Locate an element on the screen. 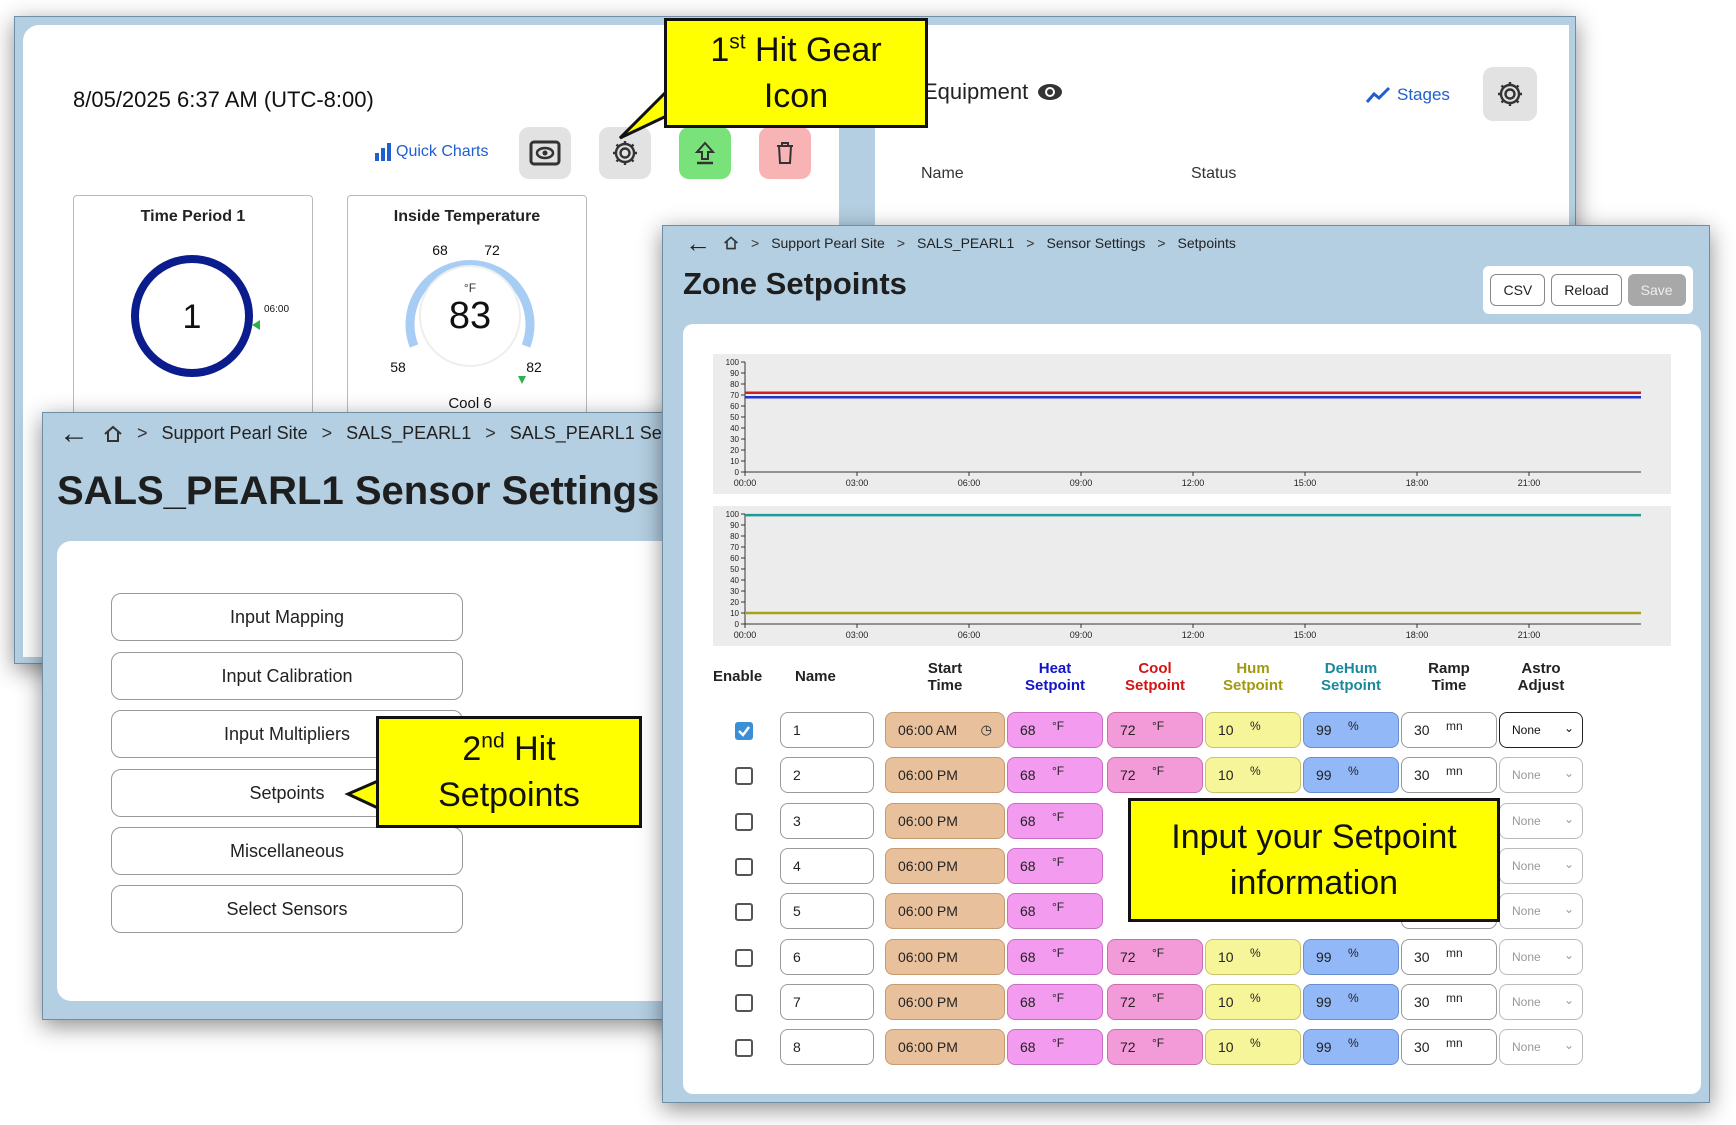 The height and width of the screenshot is (1125, 1736). delete-button is located at coordinates (785, 153).